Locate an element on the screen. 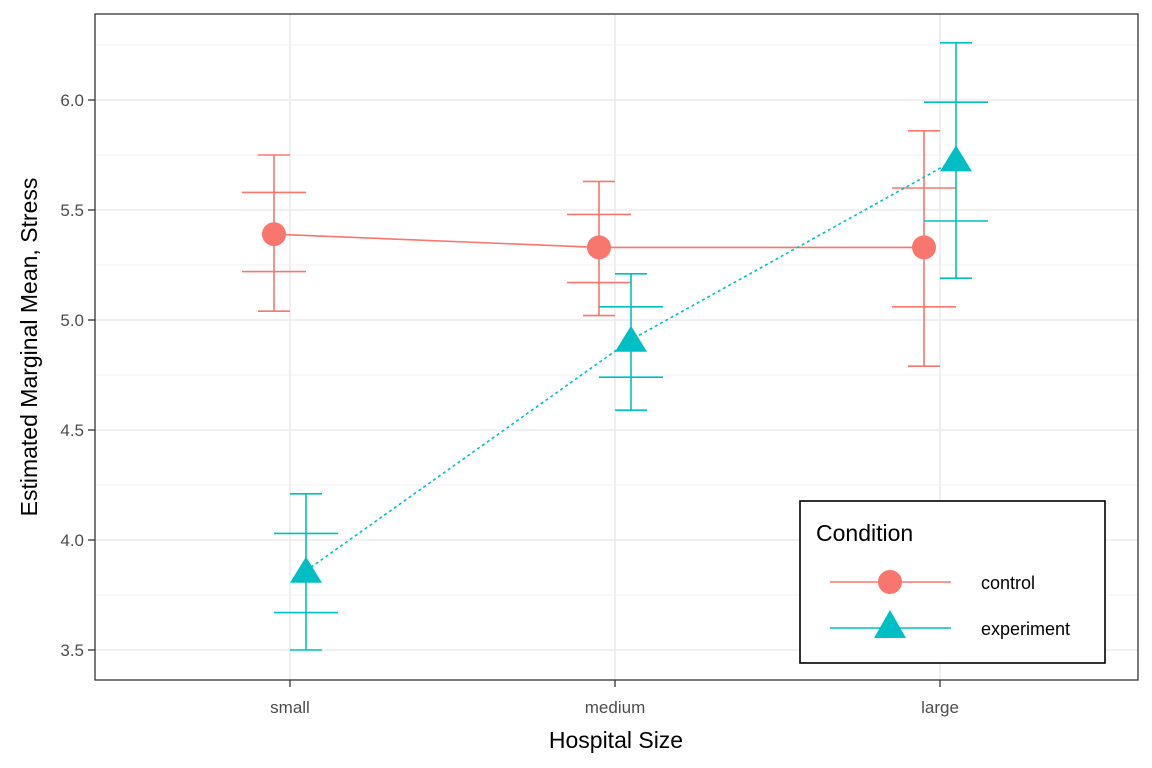 This screenshot has width=1152, height=768. x-tick-label: medium is located at coordinates (615, 707).